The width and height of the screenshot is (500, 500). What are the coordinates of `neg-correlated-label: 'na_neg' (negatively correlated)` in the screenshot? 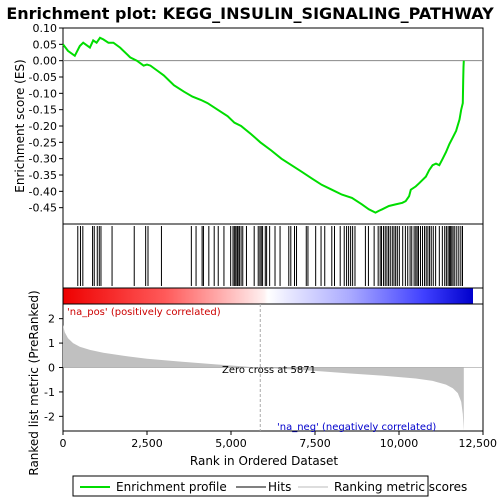 It's located at (356, 427).